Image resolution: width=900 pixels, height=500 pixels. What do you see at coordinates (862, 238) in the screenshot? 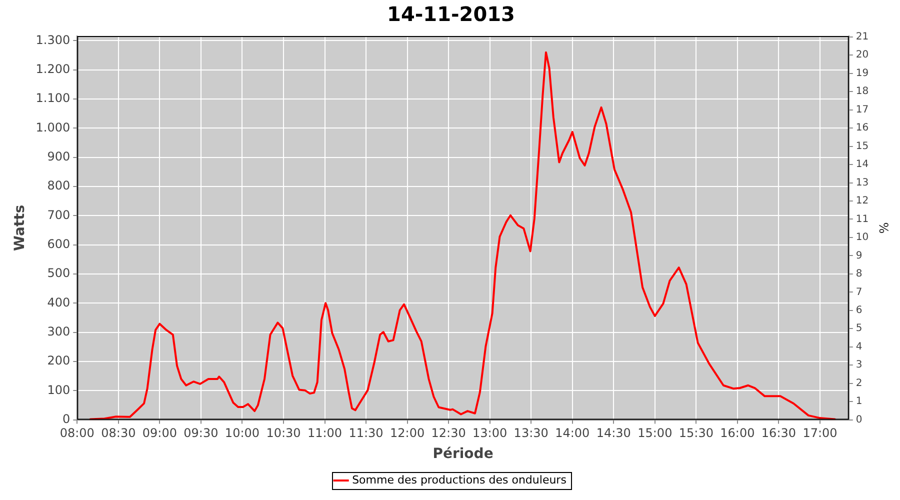
I see `y2-tick-label: 10` at bounding box center [862, 238].